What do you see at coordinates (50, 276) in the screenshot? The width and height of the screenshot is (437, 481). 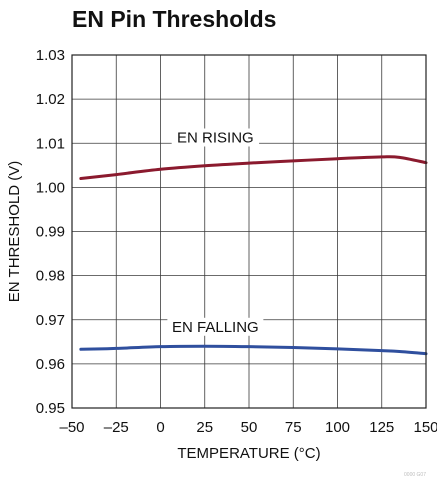 I see `y-tick-label: 0.98` at bounding box center [50, 276].